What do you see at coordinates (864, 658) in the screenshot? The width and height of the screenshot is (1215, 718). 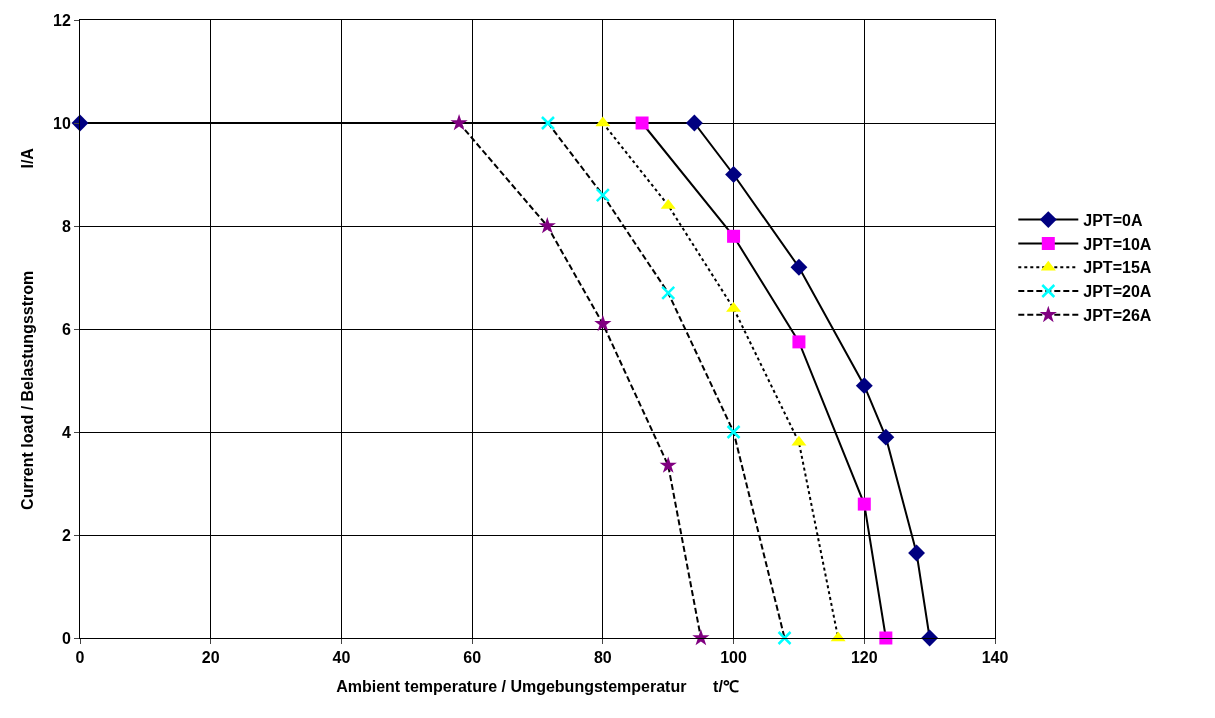 I see `x-tick-label: 120` at bounding box center [864, 658].